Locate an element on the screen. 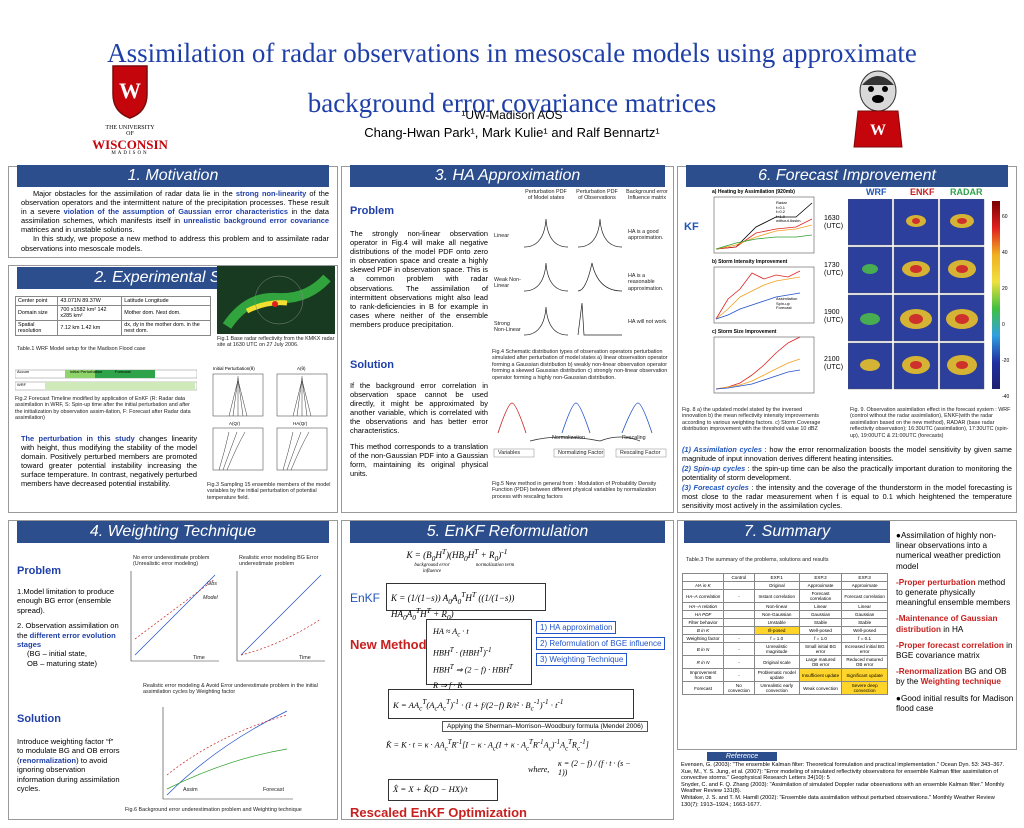 The image size is (1024, 828). tag-ha-approximation: 1) HA approximation is located at coordinates (576, 627).